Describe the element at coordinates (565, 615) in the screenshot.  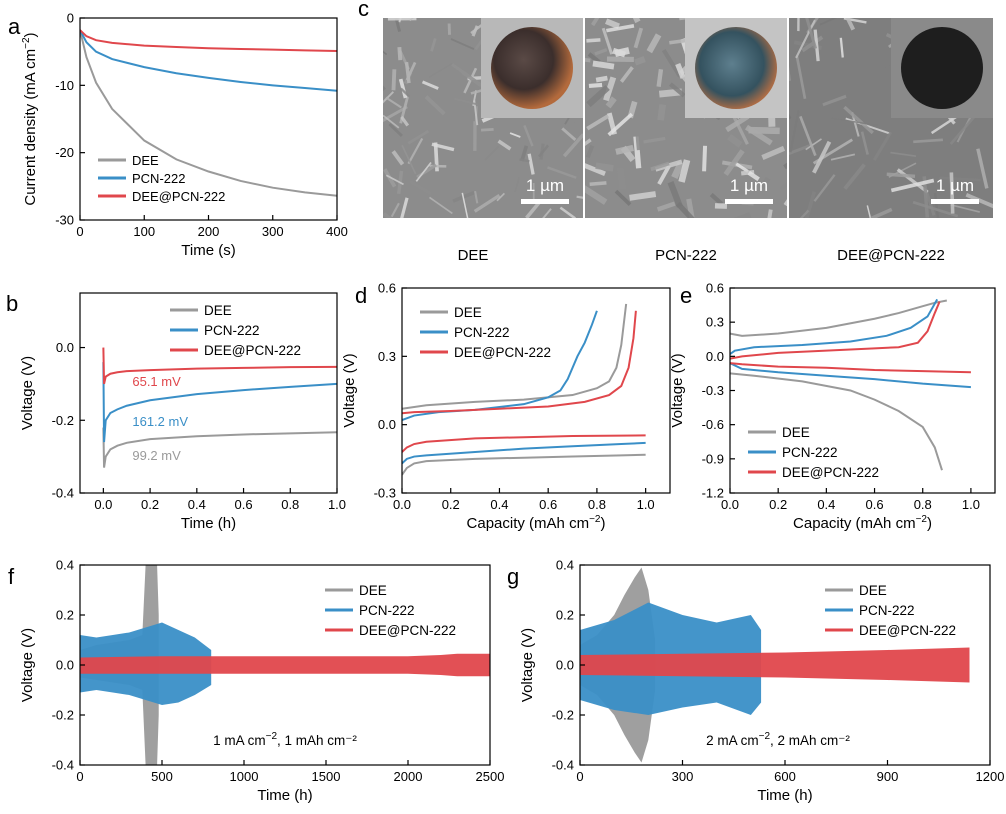
I see `y-tick-label: 0.2` at that location.